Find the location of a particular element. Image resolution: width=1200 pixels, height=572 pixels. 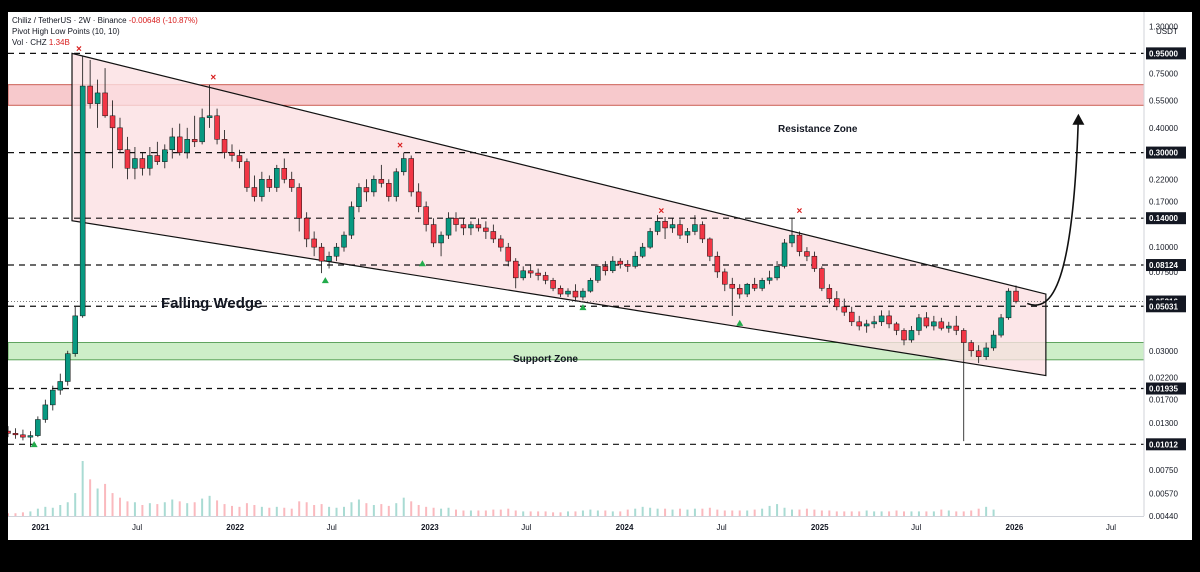

time-tick-label: Jul is located at coordinates (916, 527).